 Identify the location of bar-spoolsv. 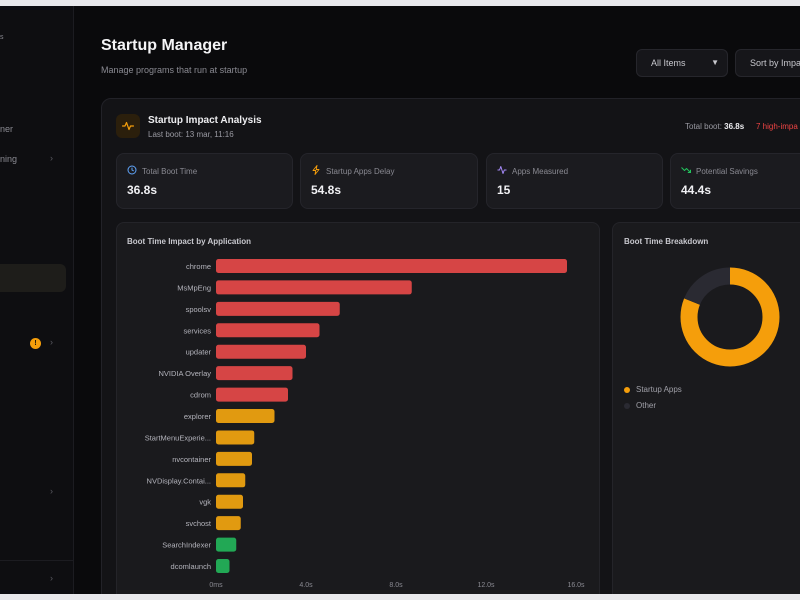
(278, 308).